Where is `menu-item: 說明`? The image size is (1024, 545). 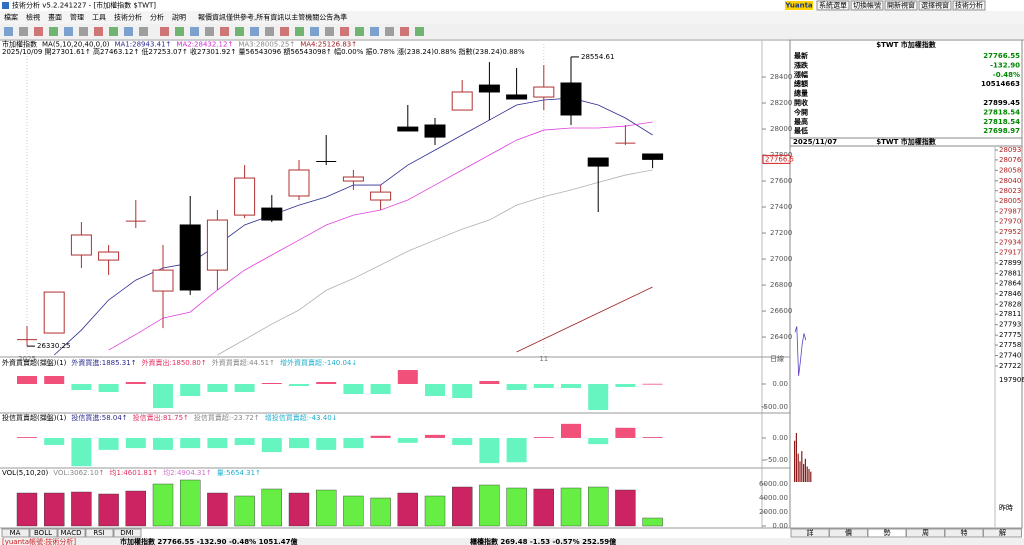
menu-item: 說明 is located at coordinates (179, 17).